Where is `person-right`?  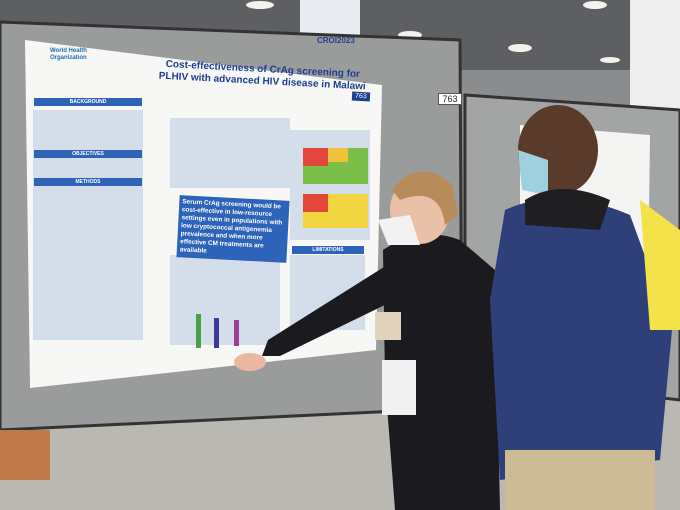
person-right is located at coordinates (660, 265).